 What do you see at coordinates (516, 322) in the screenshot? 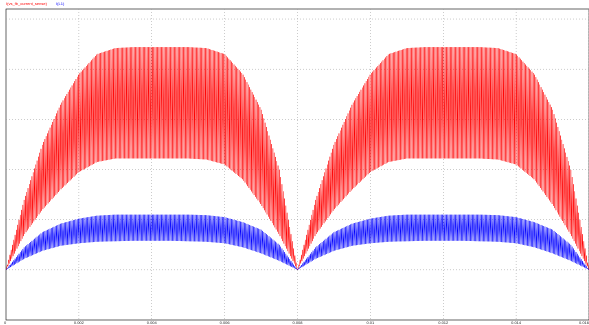
I see `x-tick-label: 0.014` at bounding box center [516, 322].